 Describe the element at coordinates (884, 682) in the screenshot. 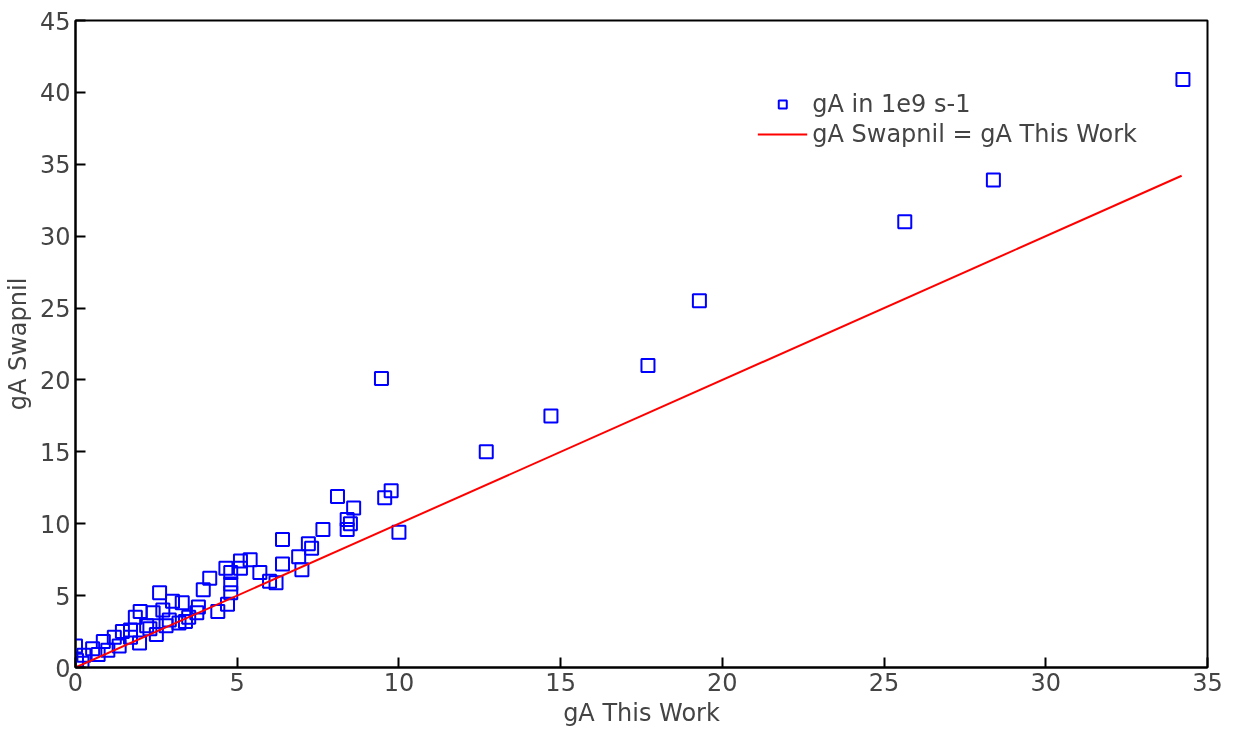

I see `x-tick-label: 25` at that location.